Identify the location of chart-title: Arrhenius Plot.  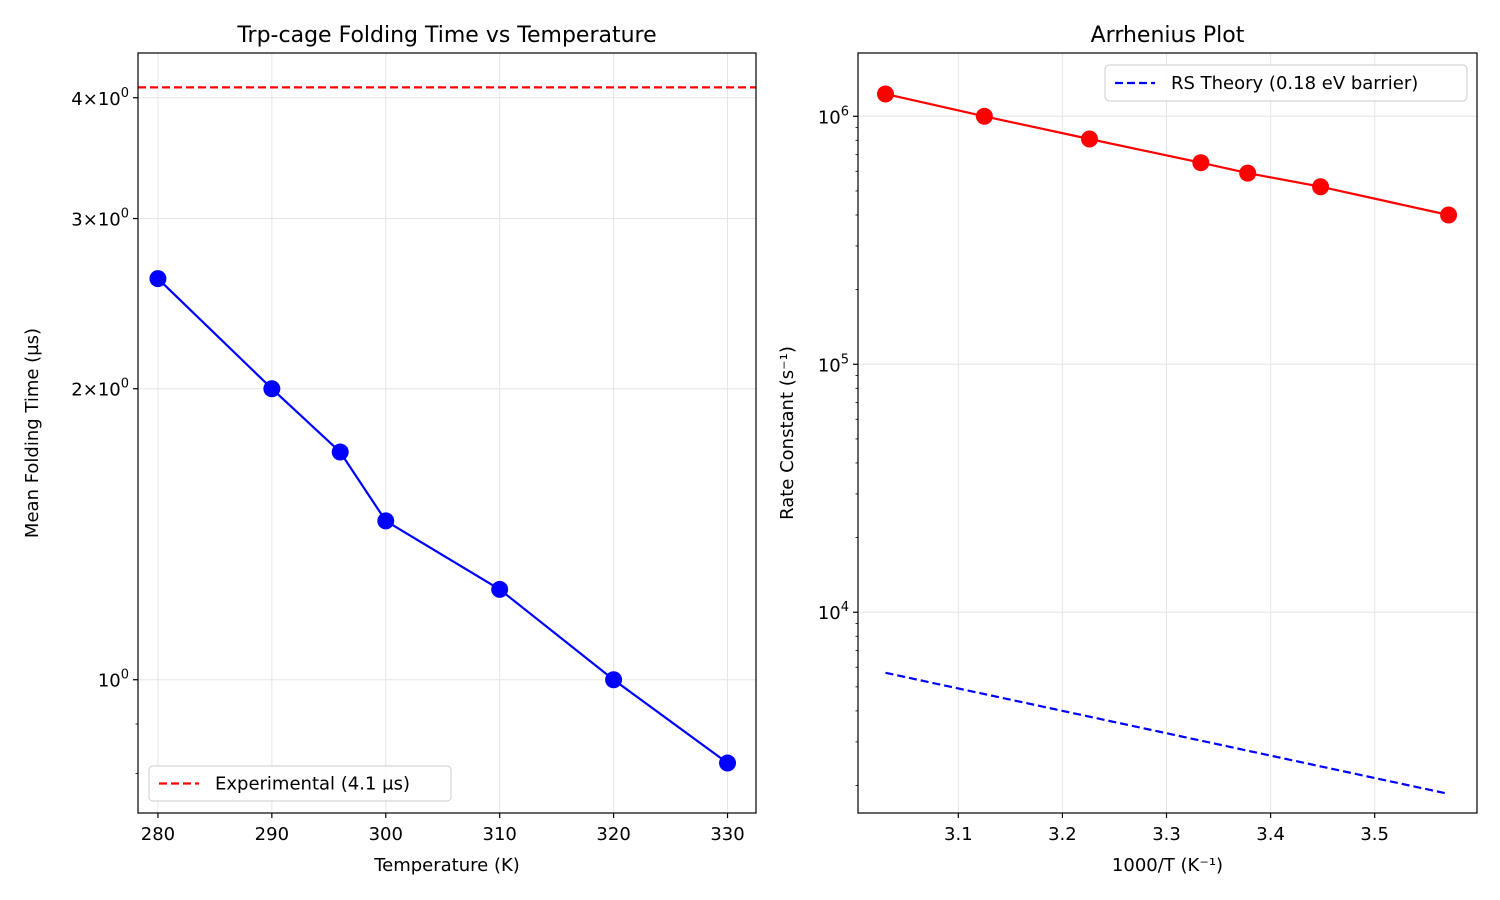
(1168, 35).